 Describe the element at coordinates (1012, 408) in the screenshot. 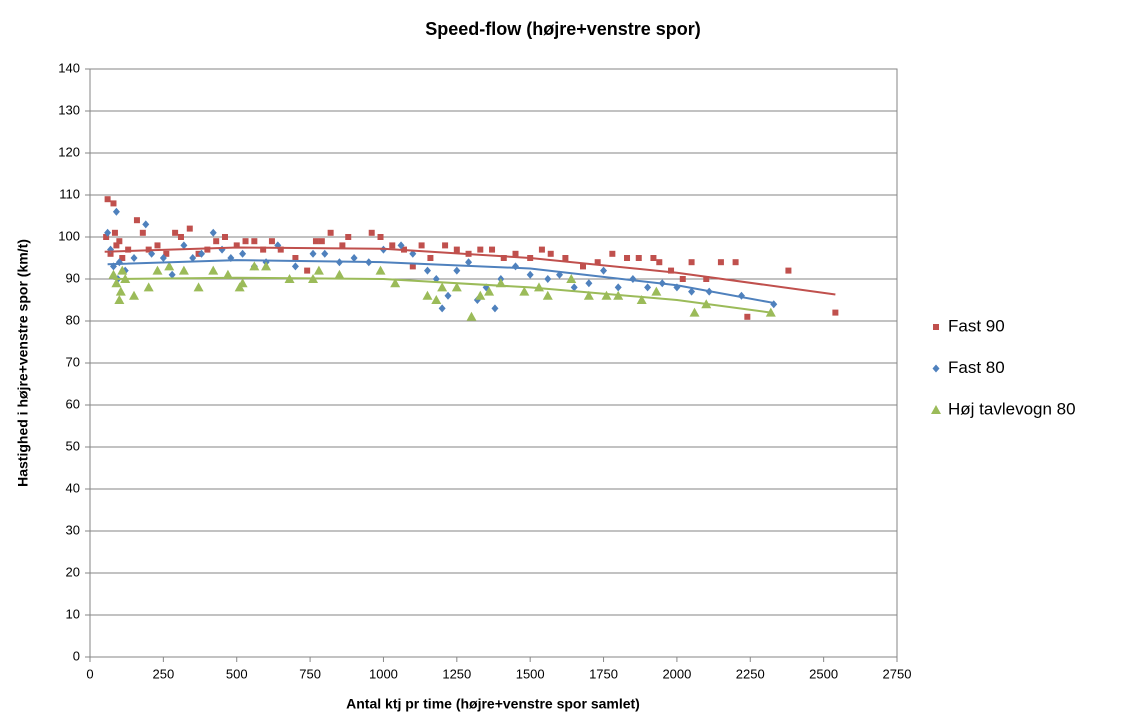

I see `legend-label: Høj tavlevogn 80` at that location.